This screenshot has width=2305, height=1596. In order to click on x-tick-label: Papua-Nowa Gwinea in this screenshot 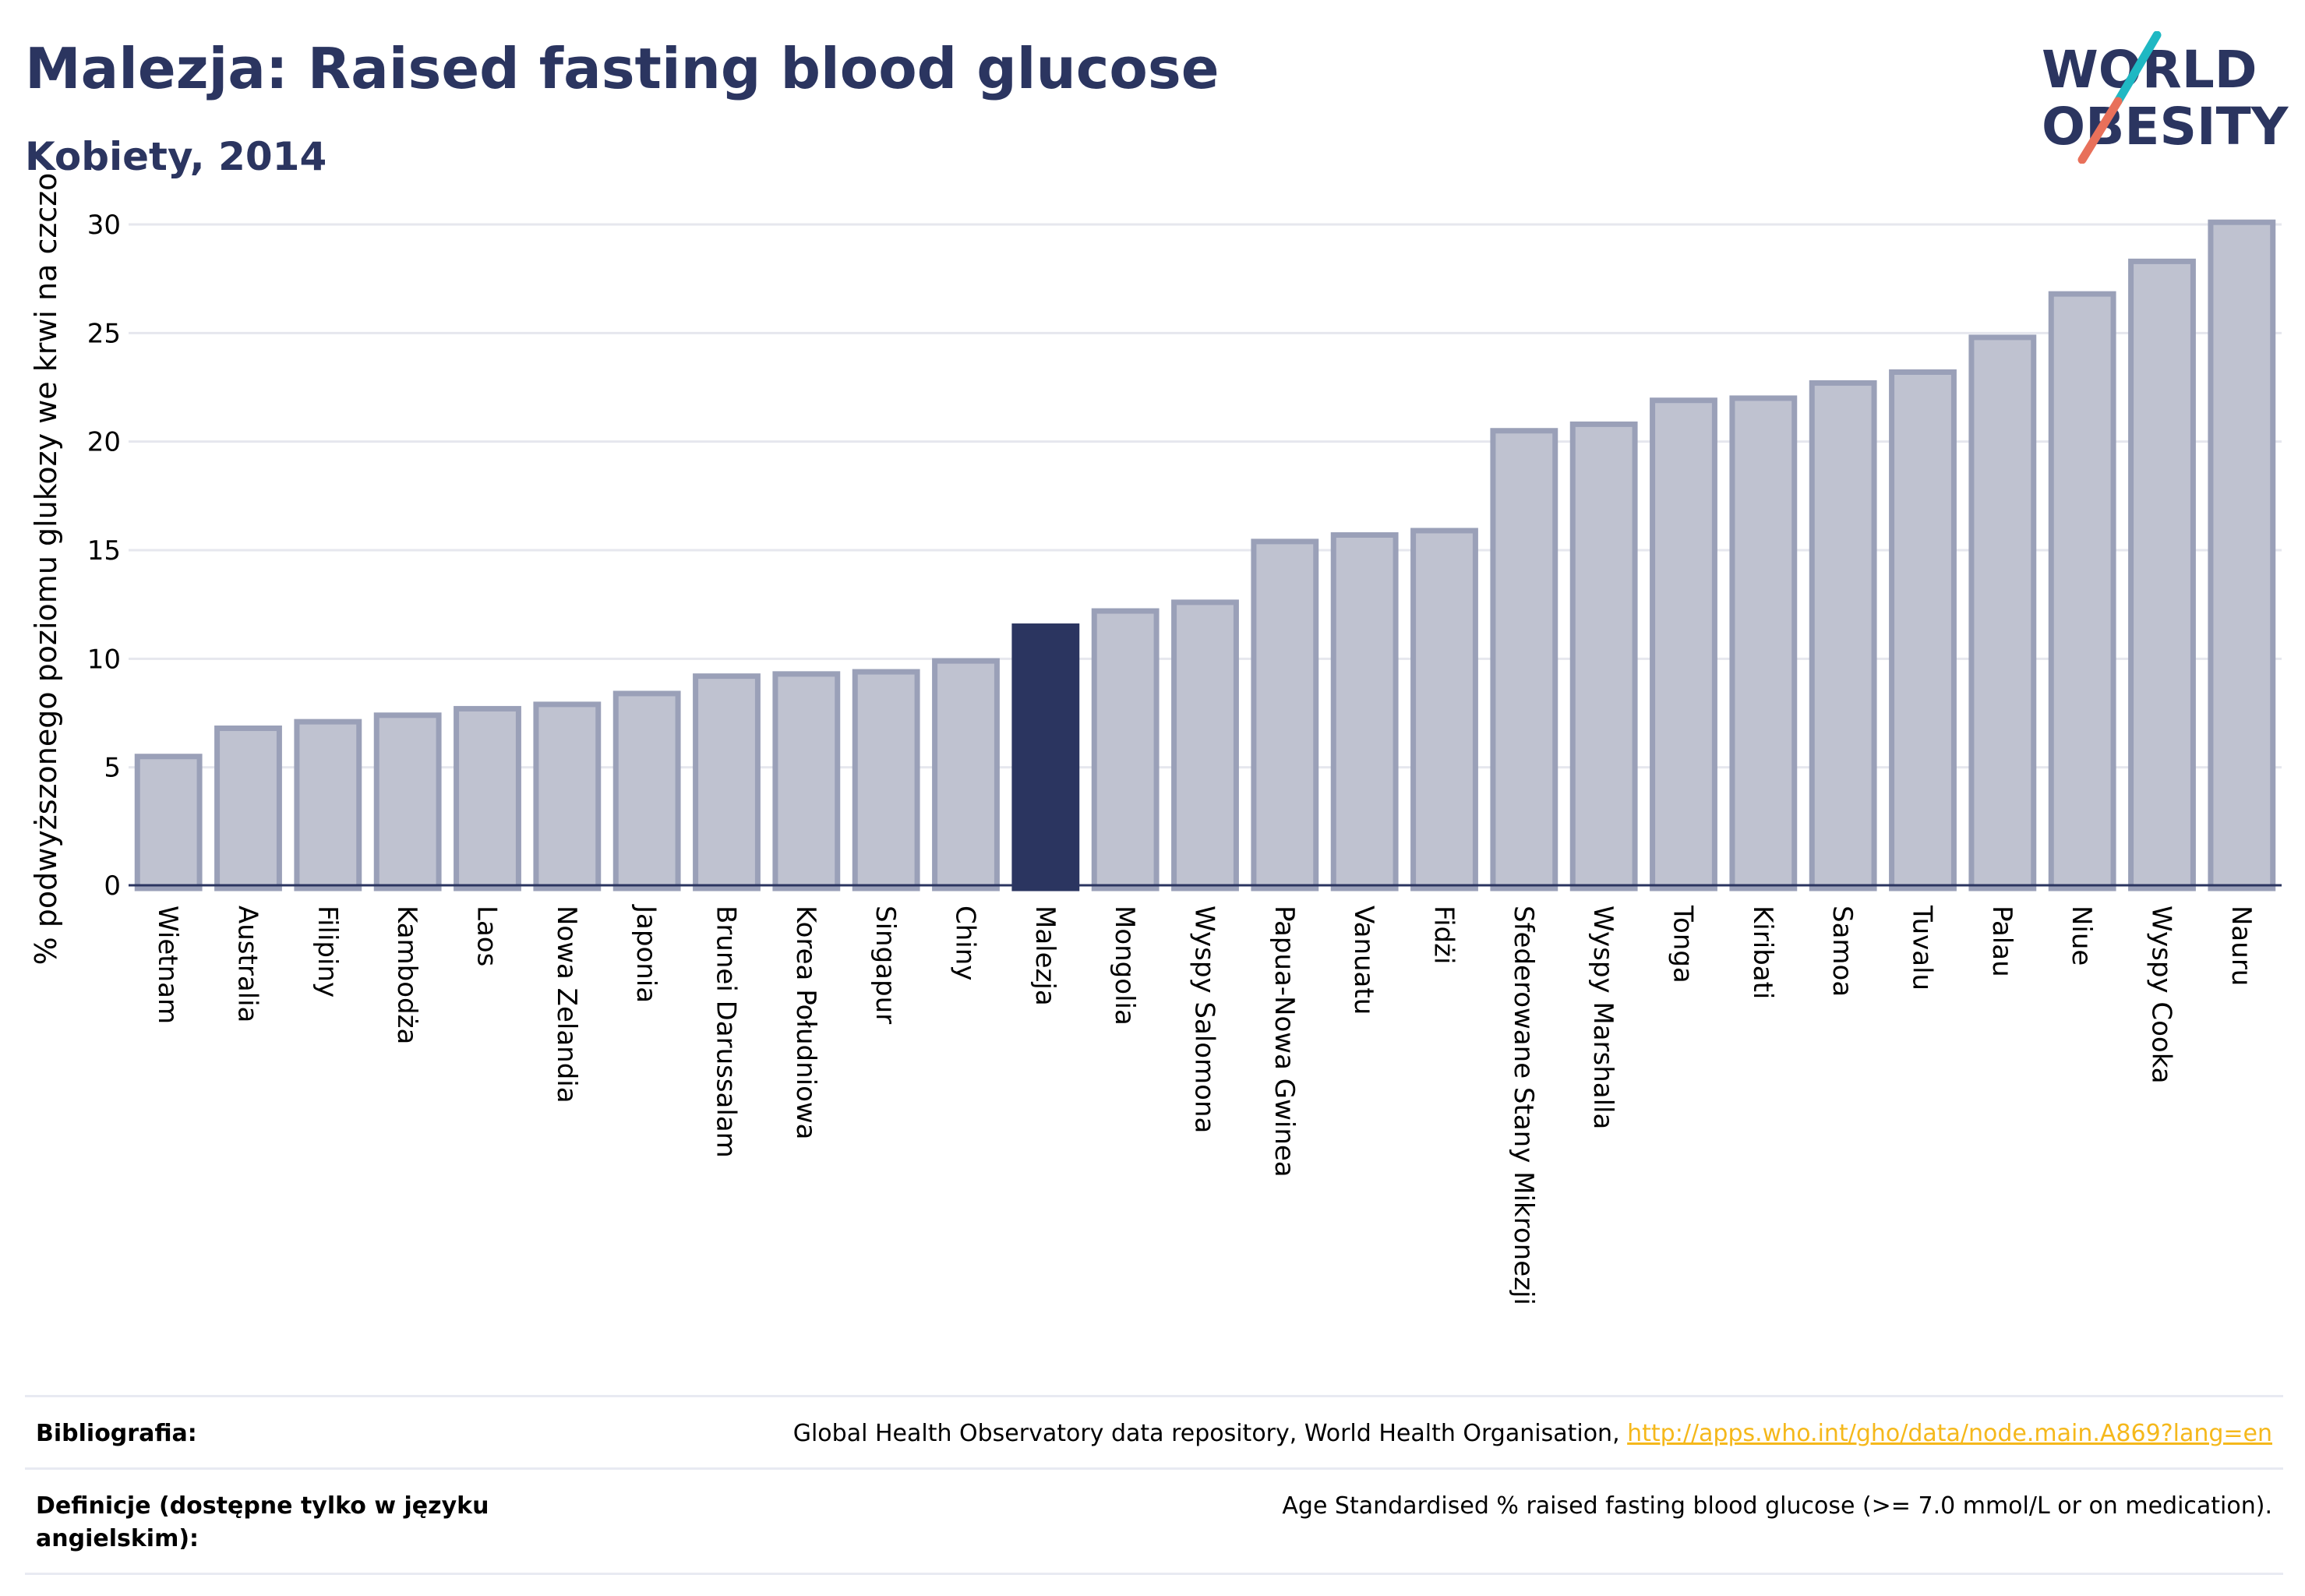, I will do `click(1284, 1042)`.